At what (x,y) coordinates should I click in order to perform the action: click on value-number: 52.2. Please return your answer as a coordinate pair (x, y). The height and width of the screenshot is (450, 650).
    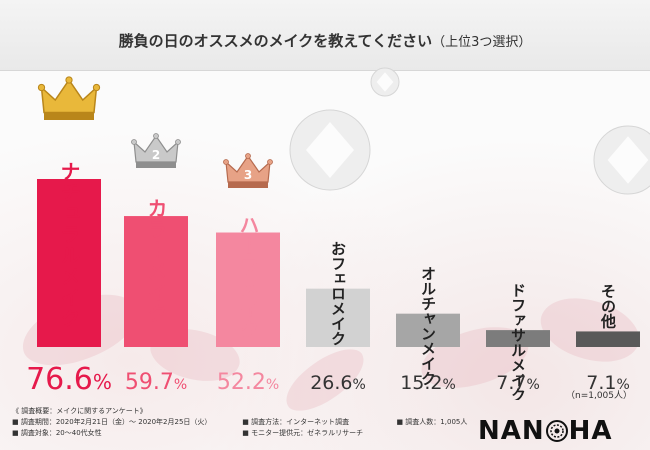
    Looking at the image, I should click on (241, 382).